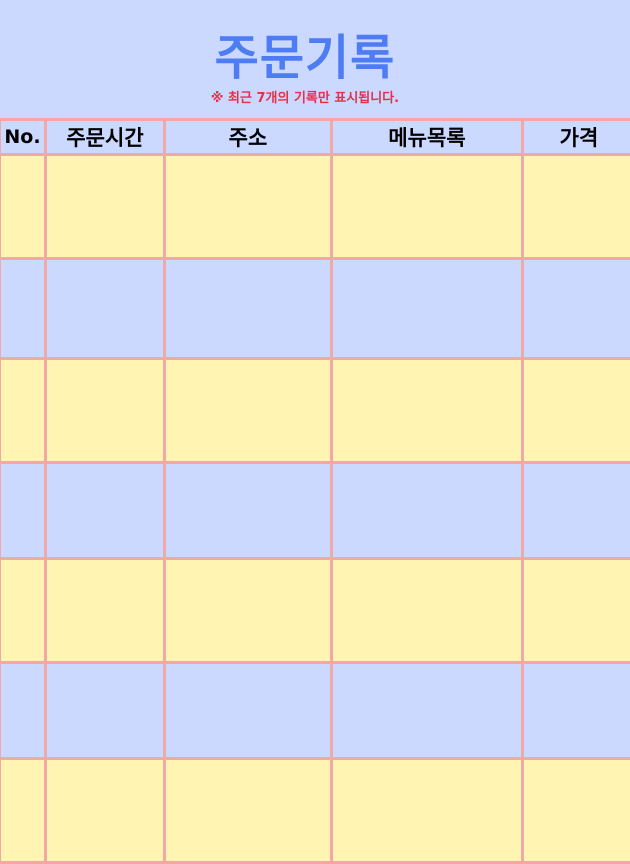 Image resolution: width=630 pixels, height=864 pixels. I want to click on record-limit-notice: ※ 최근 7개의 기록만 표시됩니다., so click(305, 99).